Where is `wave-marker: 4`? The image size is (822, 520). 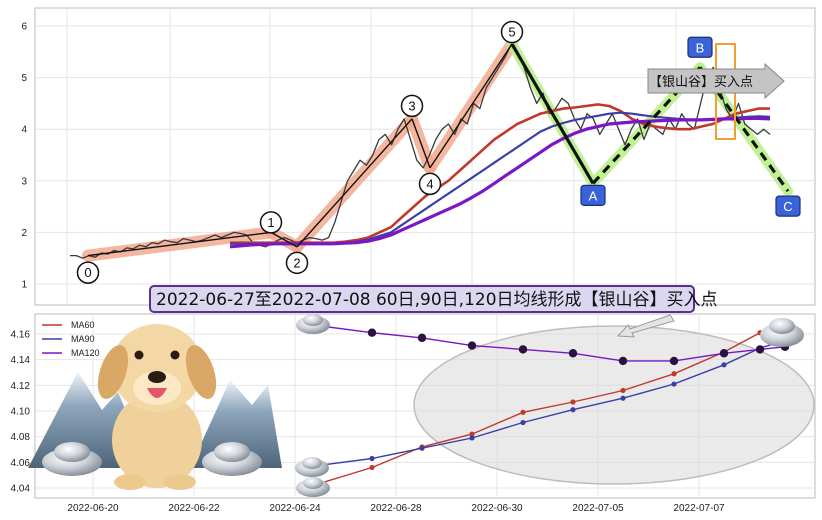 wave-marker: 4 is located at coordinates (430, 184).